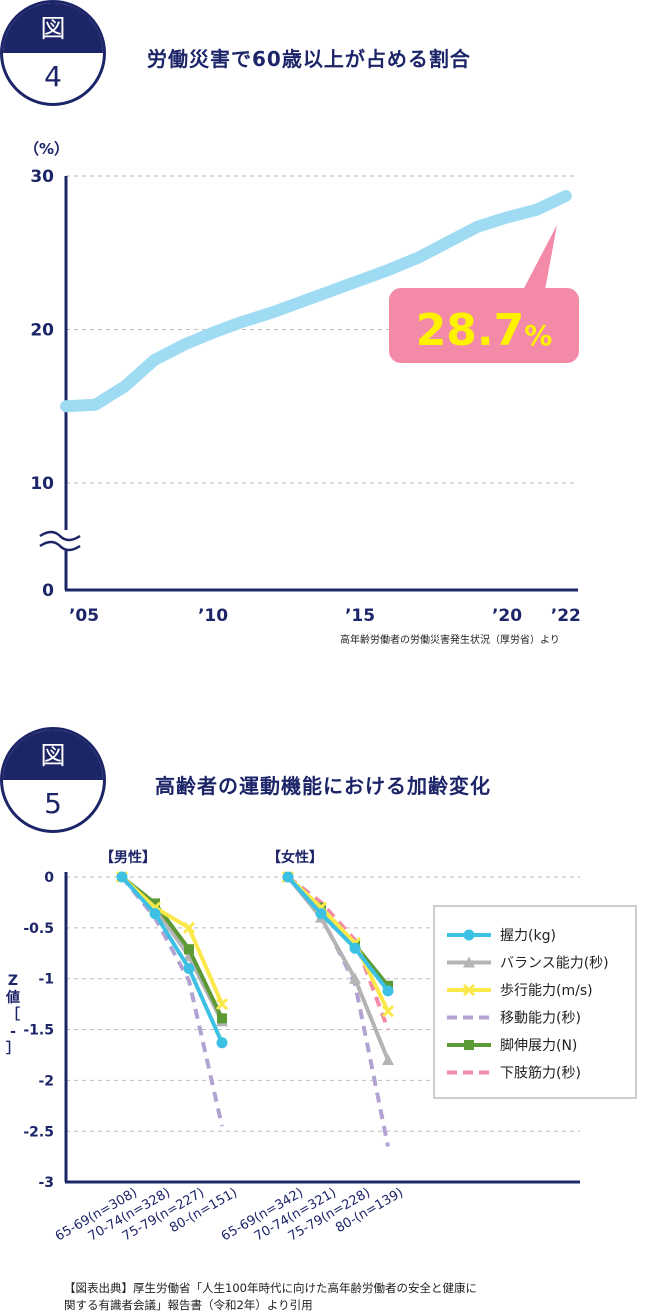  I want to click on panel-label: 【男性】, so click(128, 857).